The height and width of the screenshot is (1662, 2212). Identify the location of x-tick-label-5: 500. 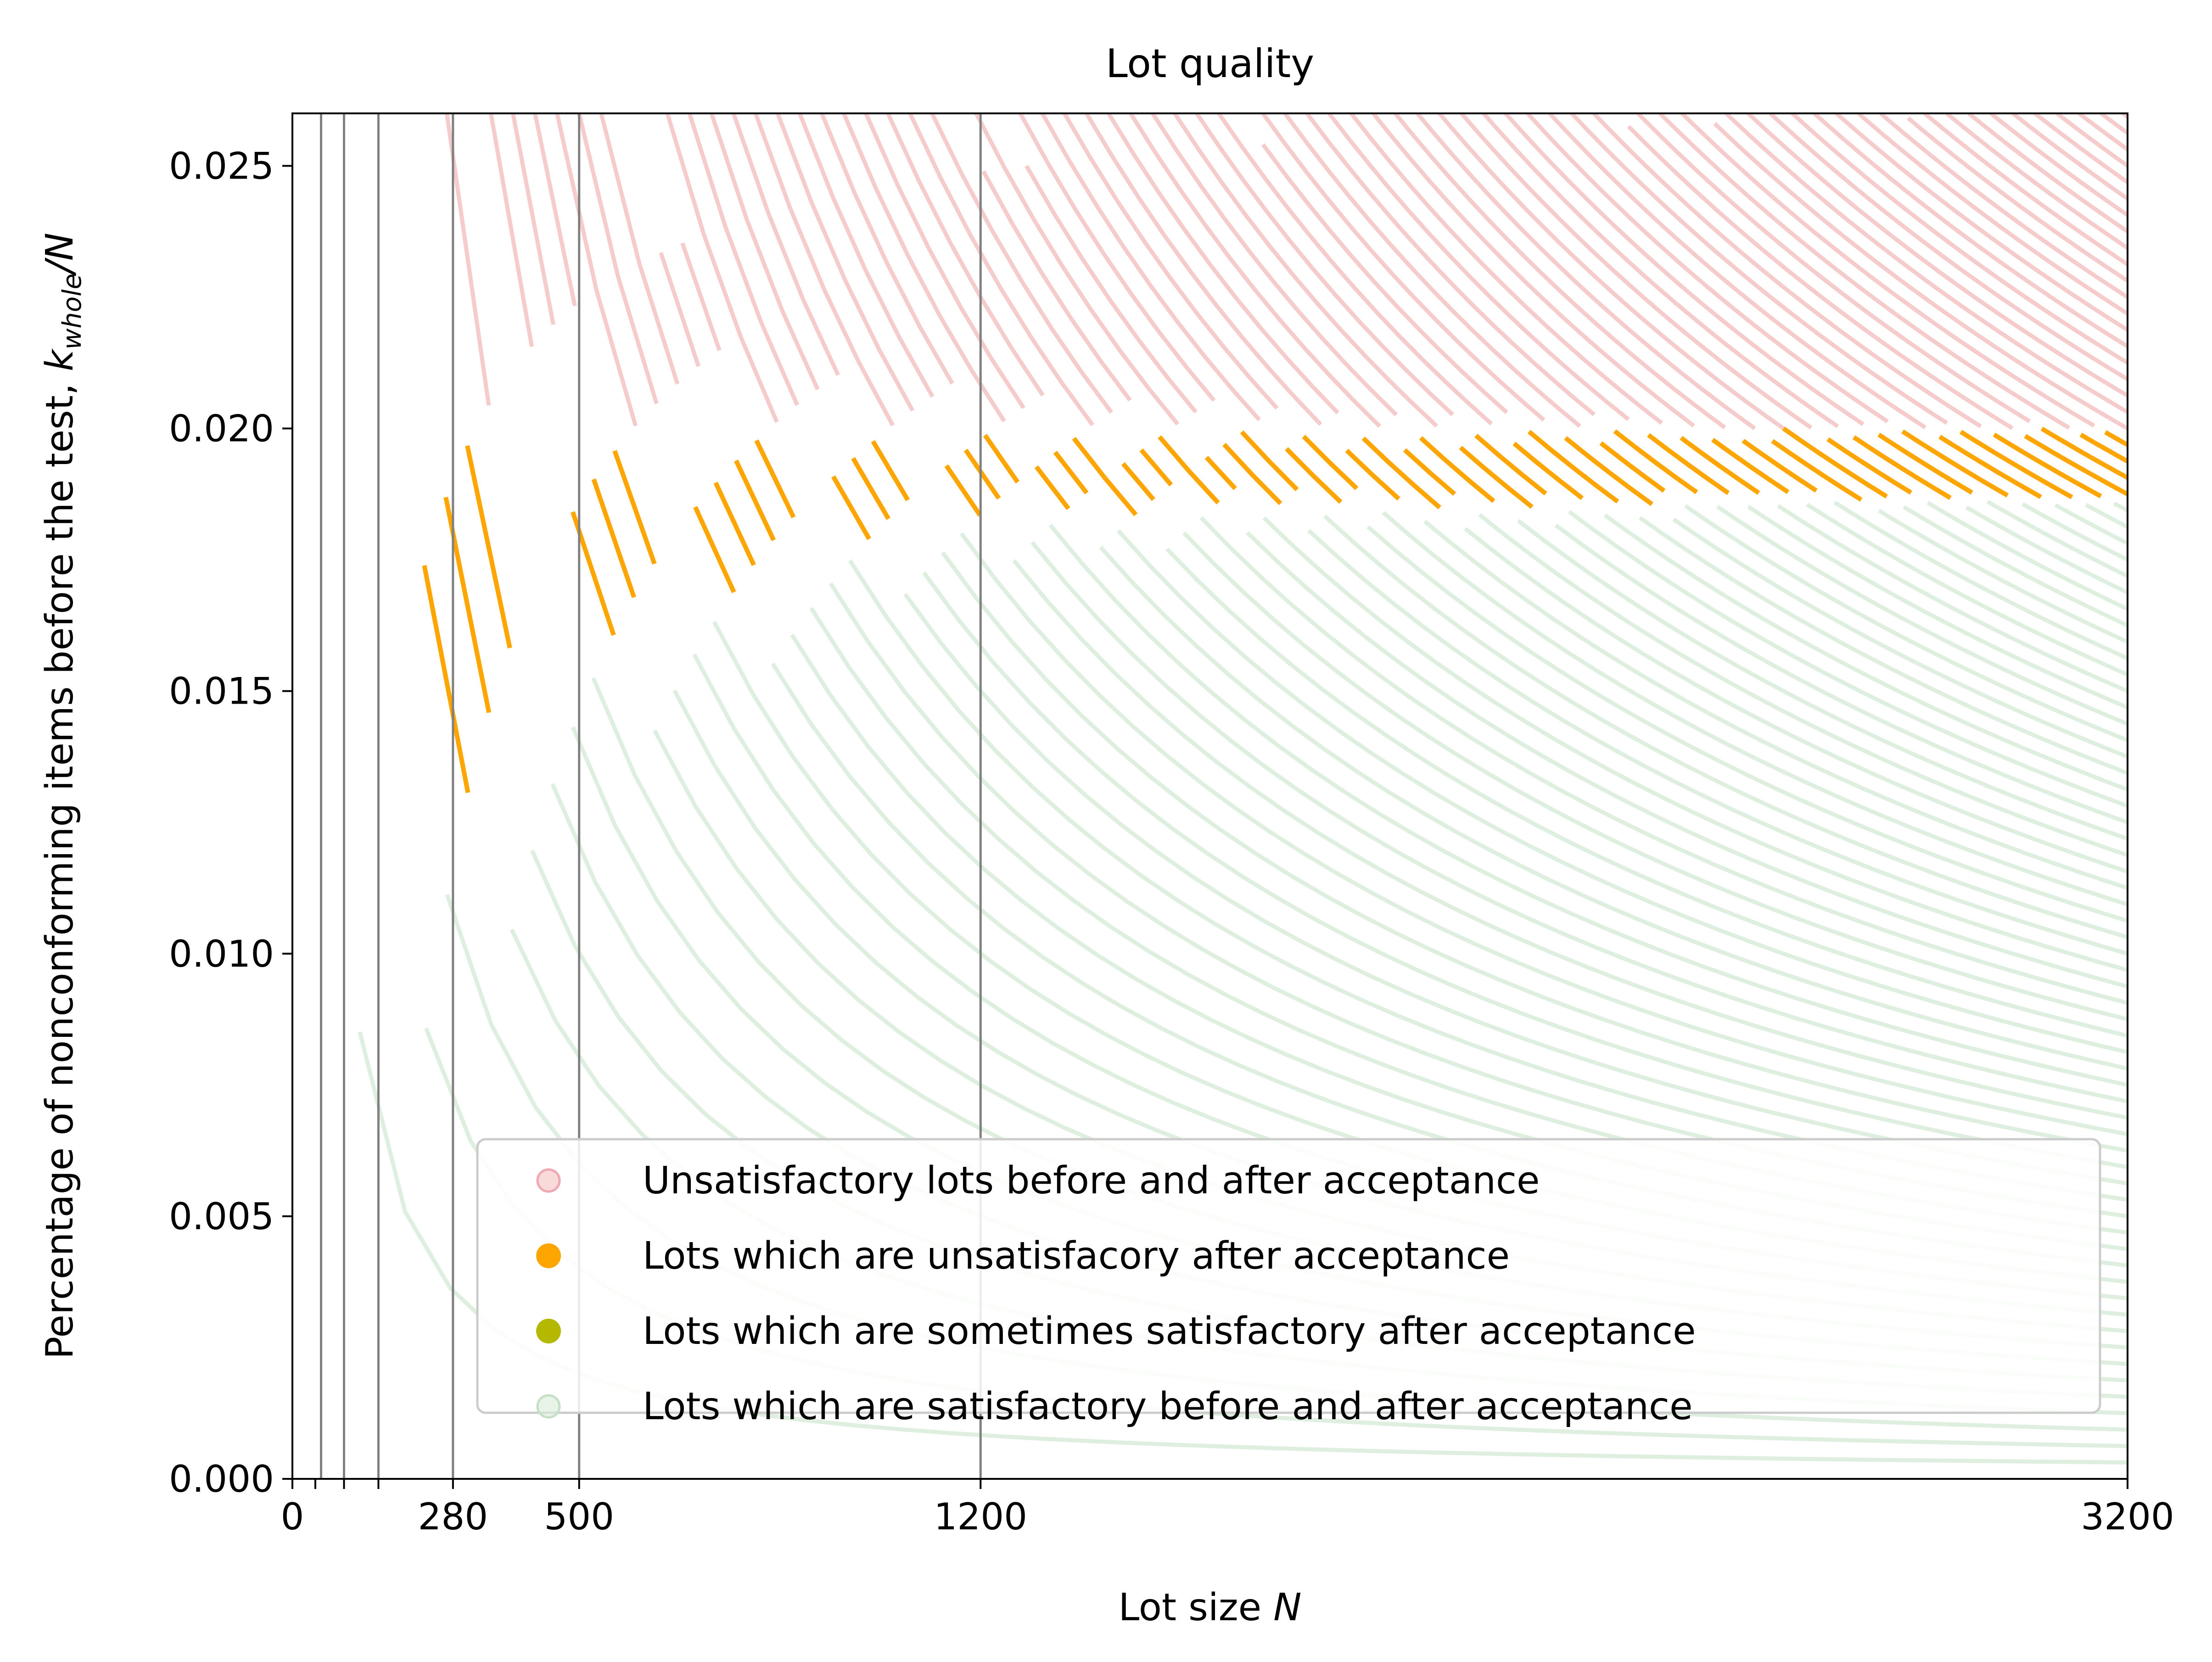
(579, 1516).